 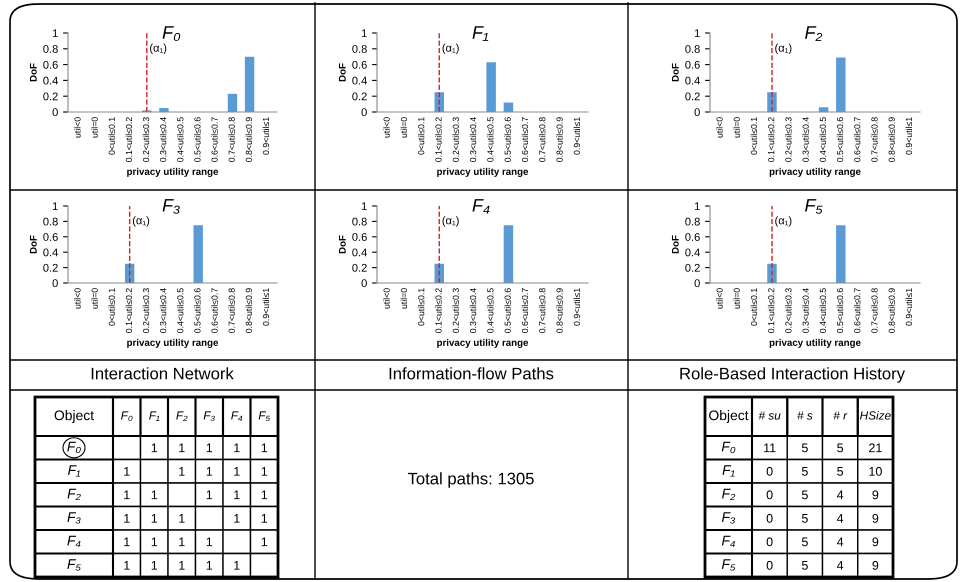 What do you see at coordinates (74, 565) in the screenshot?
I see `y-tick-label: F₅` at bounding box center [74, 565].